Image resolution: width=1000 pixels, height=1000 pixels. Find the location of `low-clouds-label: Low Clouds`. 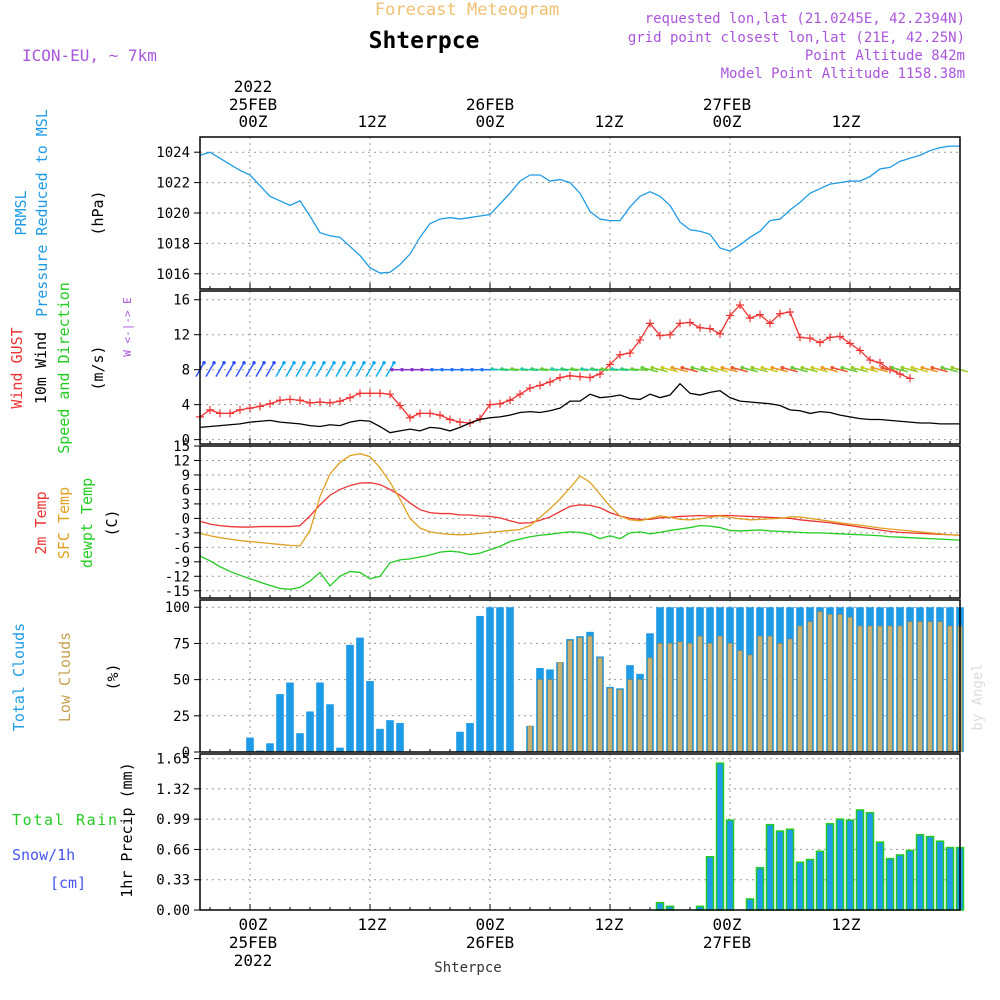

low-clouds-label: Low Clouds is located at coordinates (65, 677).